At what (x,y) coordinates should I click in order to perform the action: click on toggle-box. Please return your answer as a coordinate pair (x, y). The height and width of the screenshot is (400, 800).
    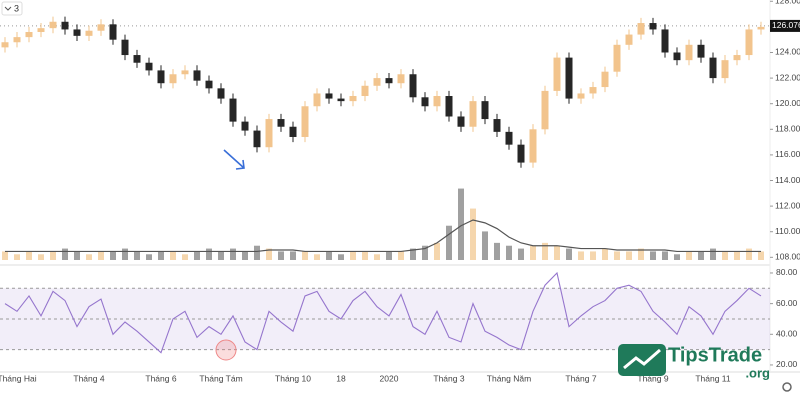
    Looking at the image, I should click on (12, 8).